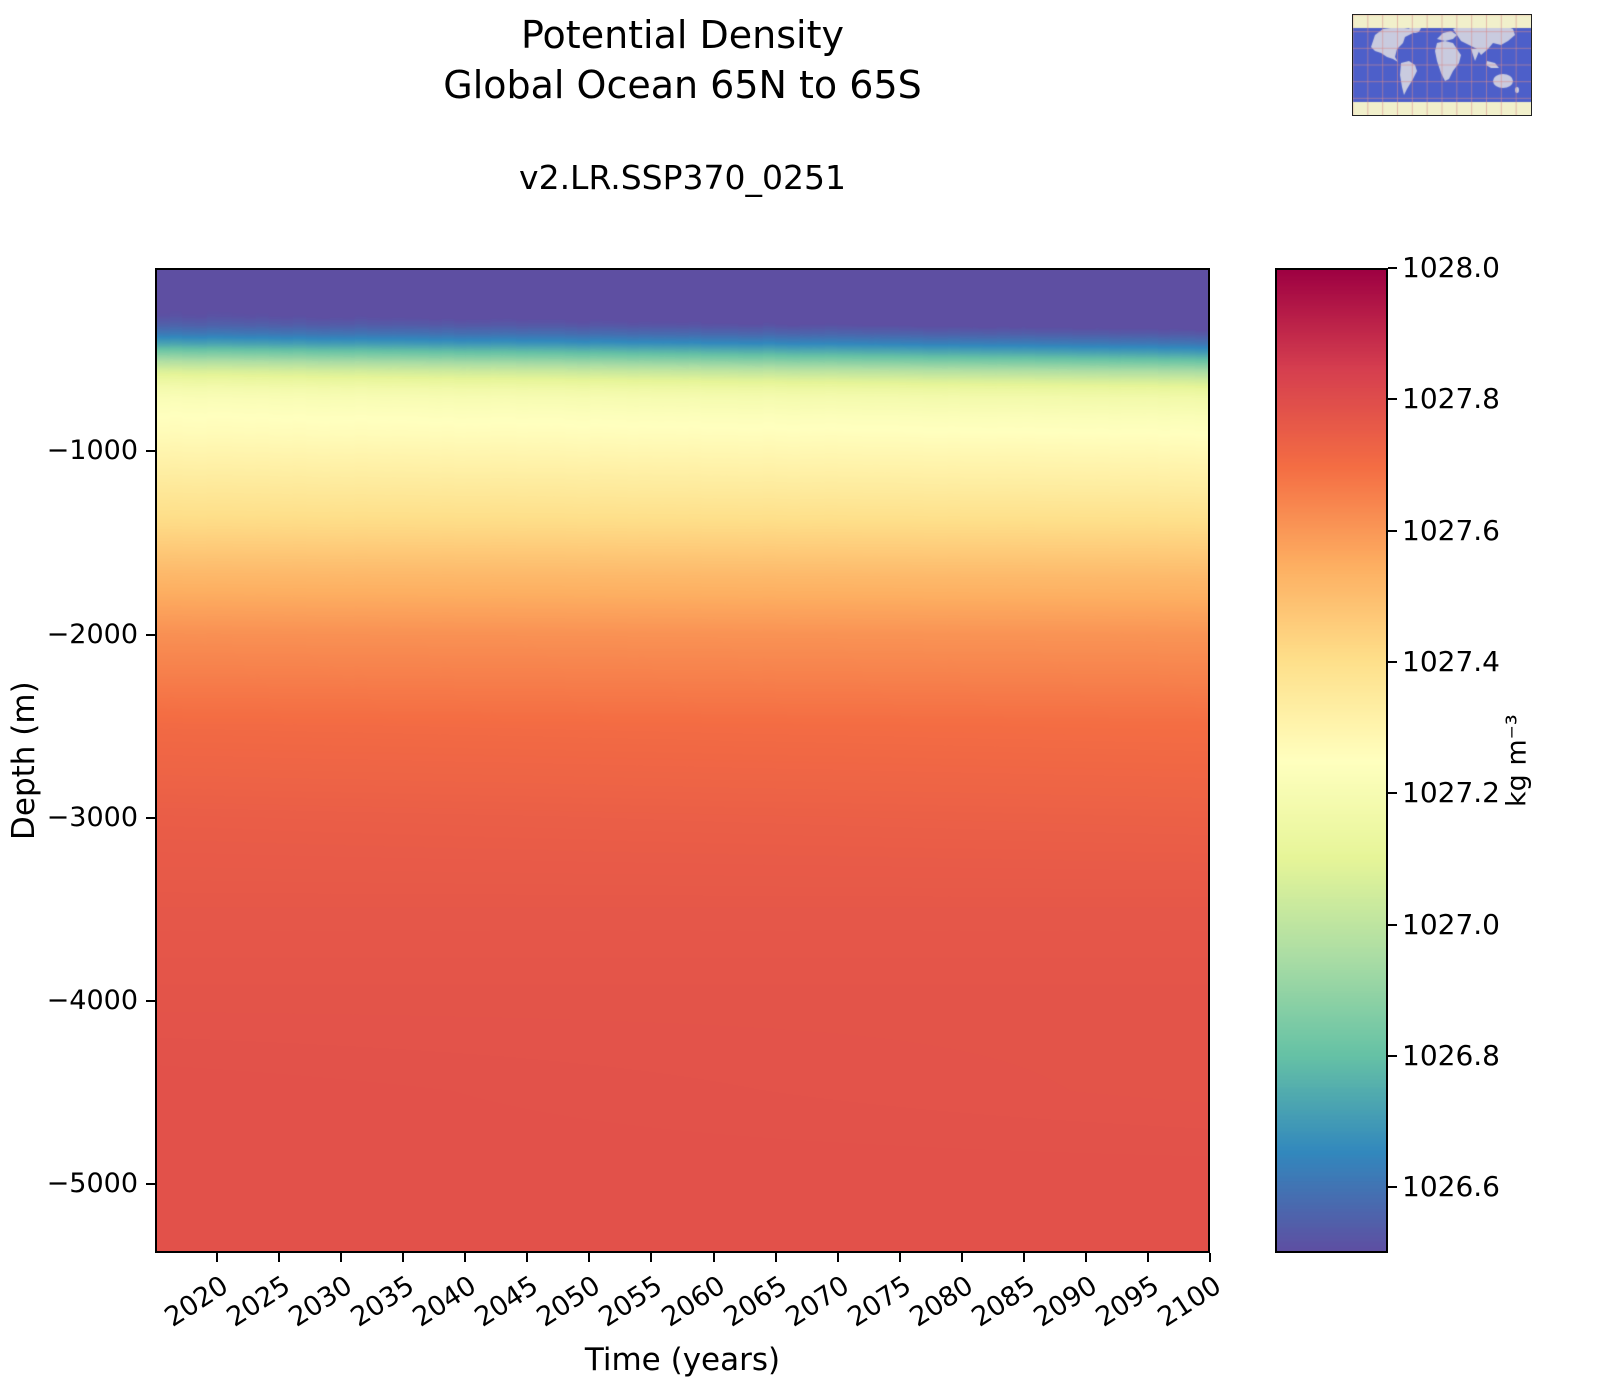  Describe the element at coordinates (682, 177) in the screenshot. I see `chart-subtitle: v2.LR.SSP370_0251` at that location.